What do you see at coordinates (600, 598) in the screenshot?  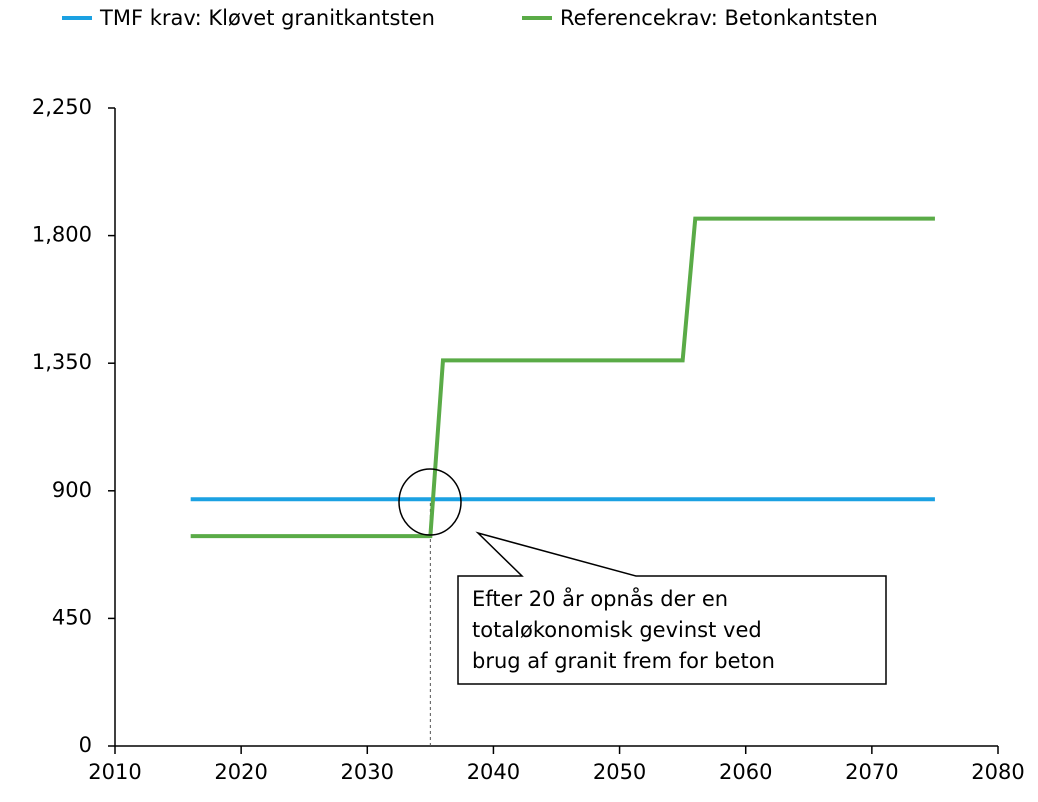 I see `annotation-text: Efter 20 år opnås der en` at bounding box center [600, 598].